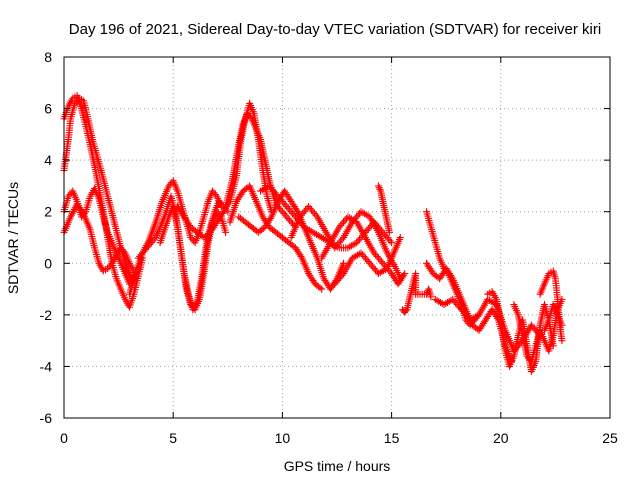 This screenshot has height=480, width=640. What do you see at coordinates (48, 57) in the screenshot?
I see `y-tick-label: 8` at bounding box center [48, 57].